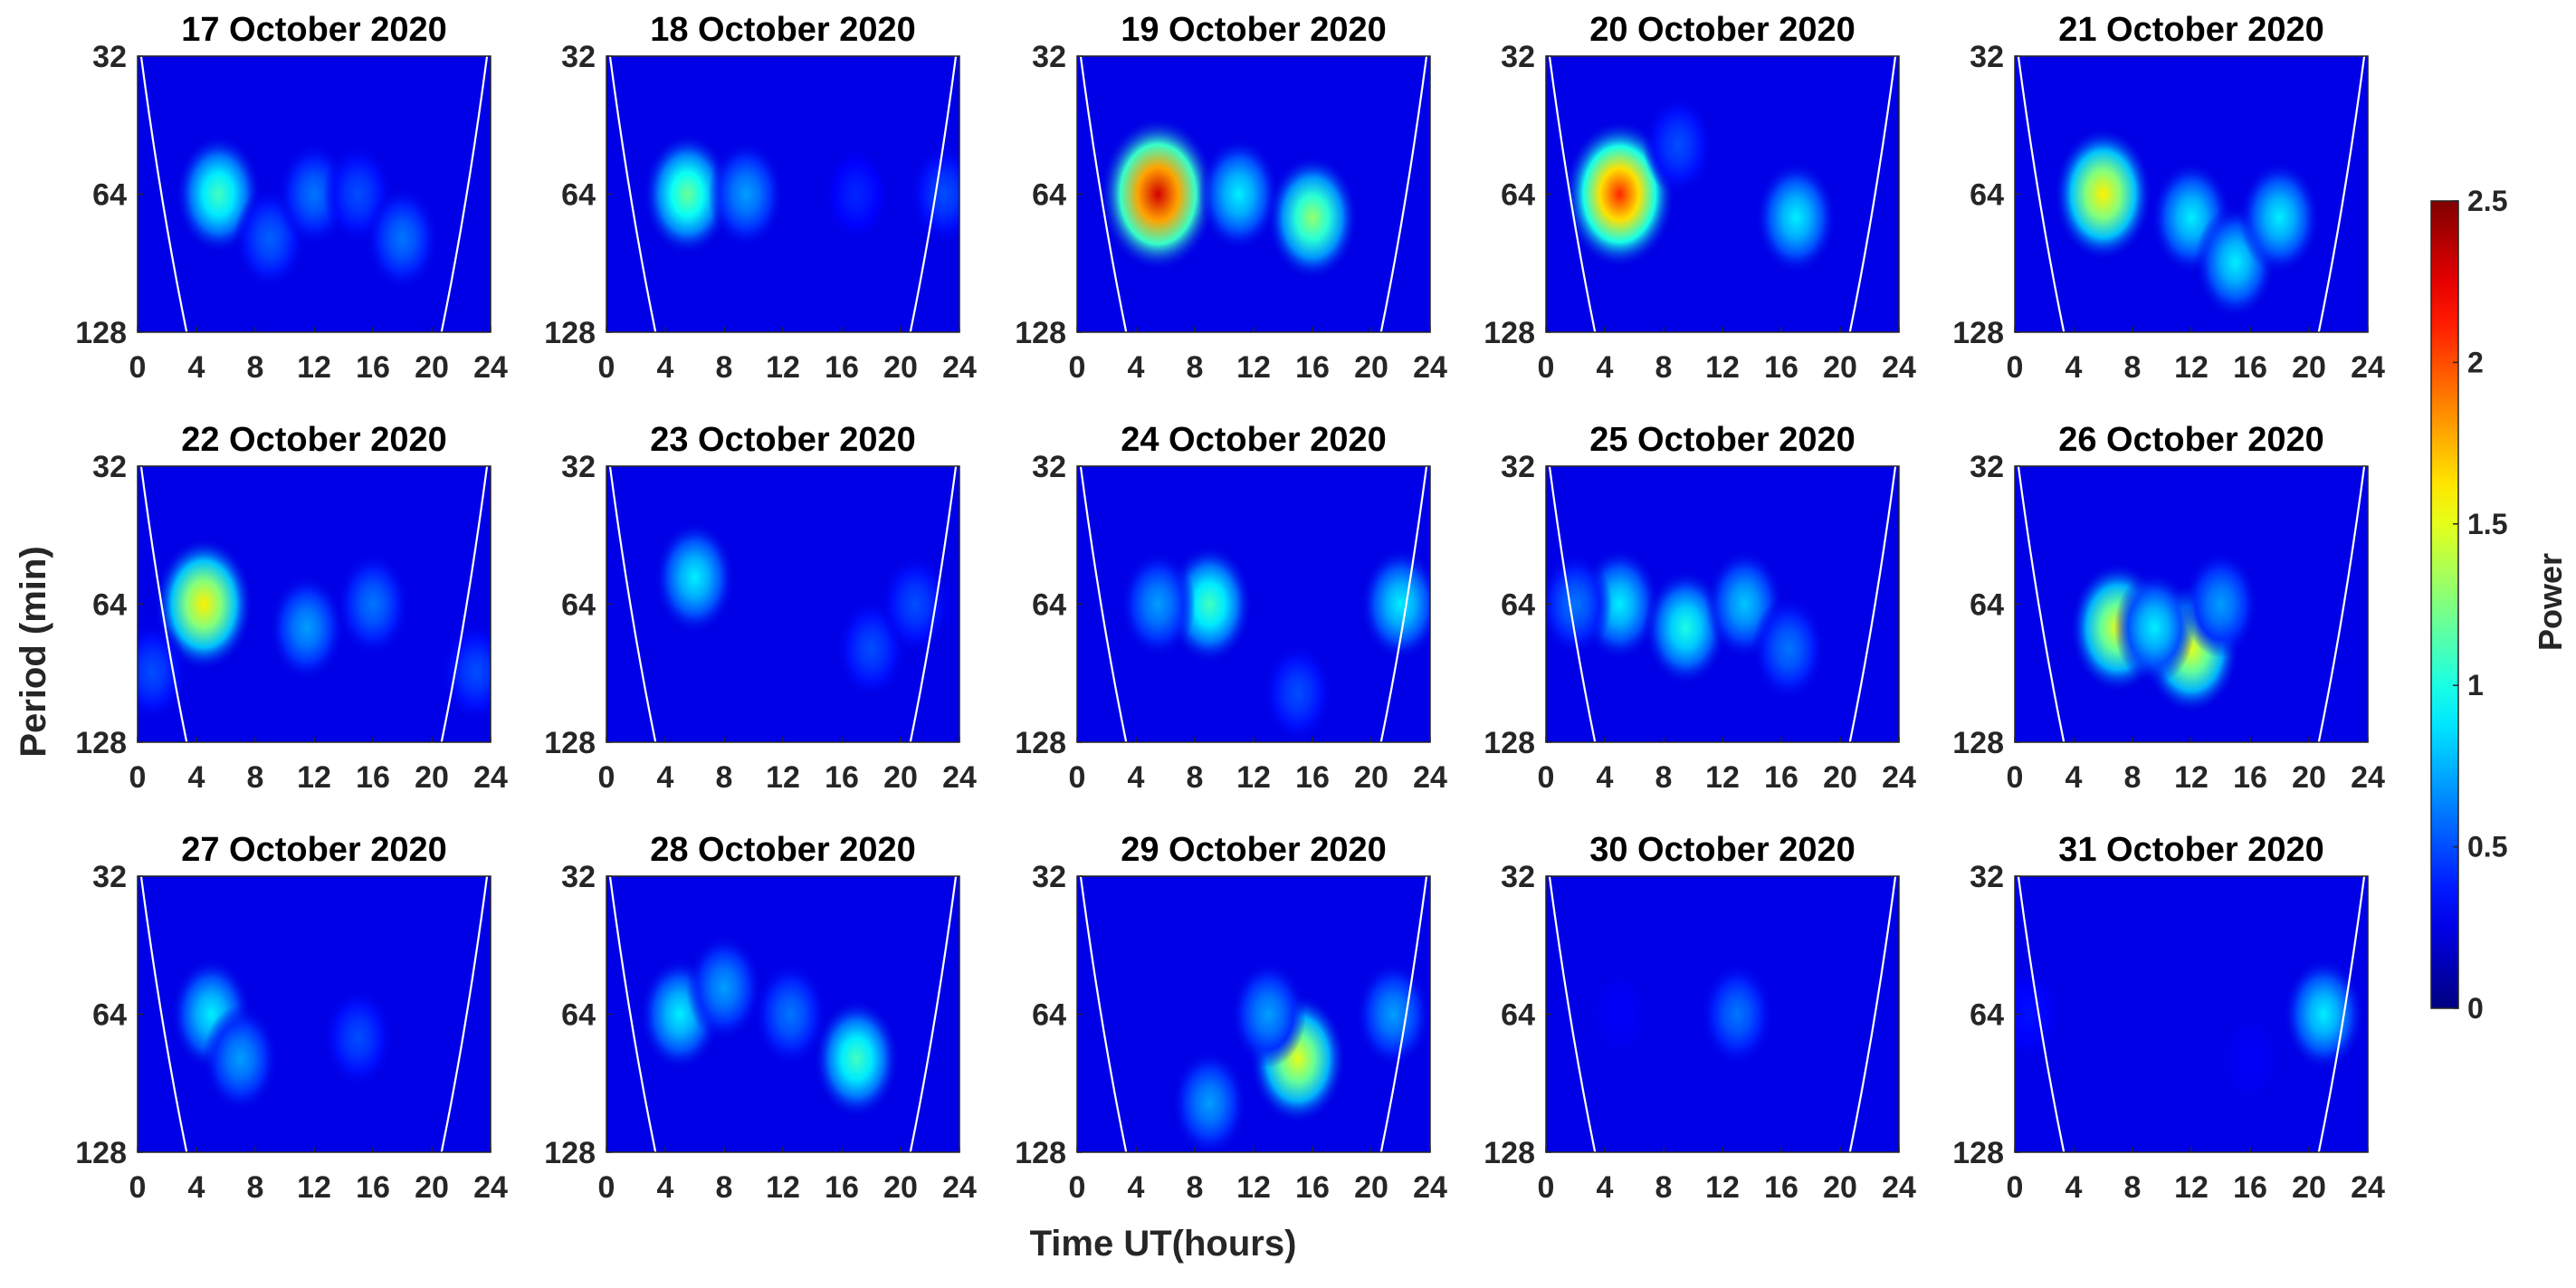 The height and width of the screenshot is (1288, 2576). Describe the element at coordinates (2475, 685) in the screenshot. I see `colorbar-tick-label: 1` at that location.